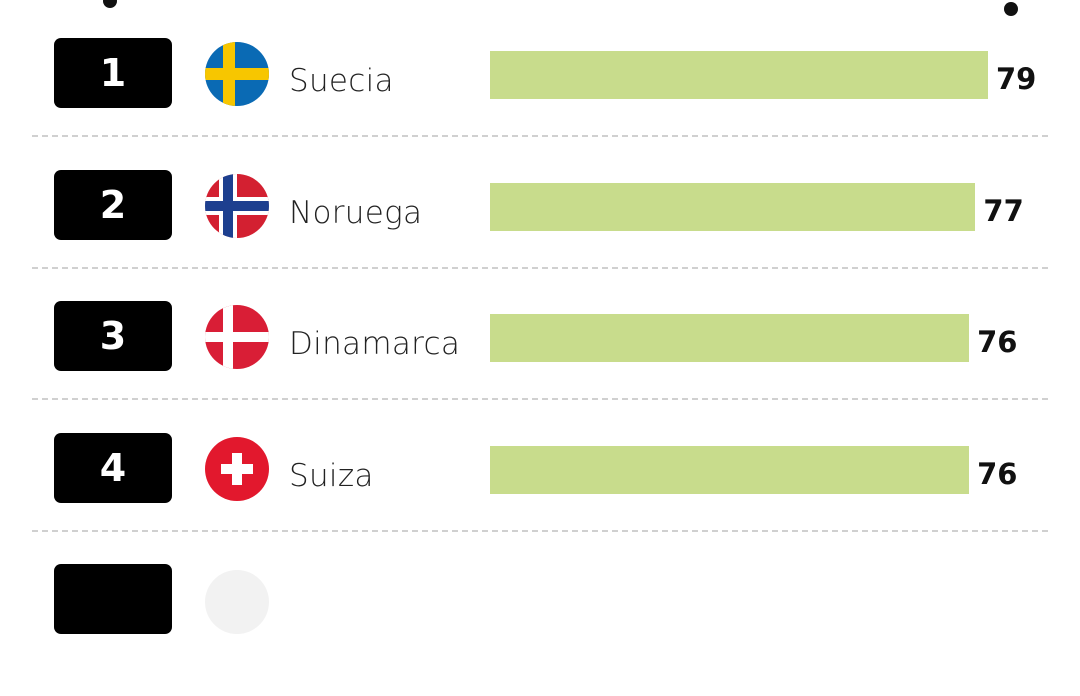 The height and width of the screenshot is (696, 1080). What do you see at coordinates (375, 344) in the screenshot?
I see `country-name: Dinamarca` at bounding box center [375, 344].